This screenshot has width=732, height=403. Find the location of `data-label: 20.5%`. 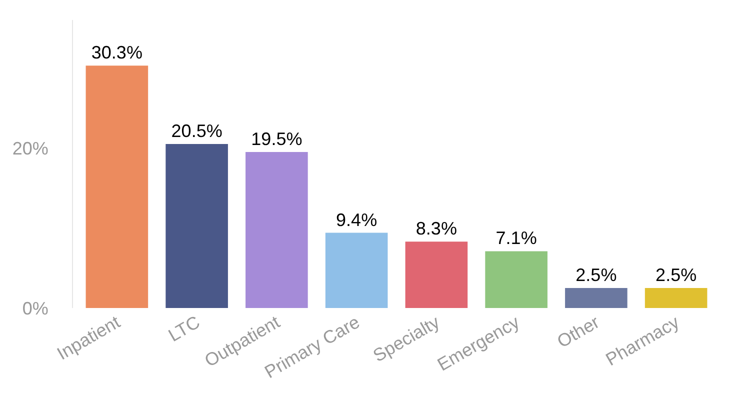

data-label: 20.5% is located at coordinates (196, 131).